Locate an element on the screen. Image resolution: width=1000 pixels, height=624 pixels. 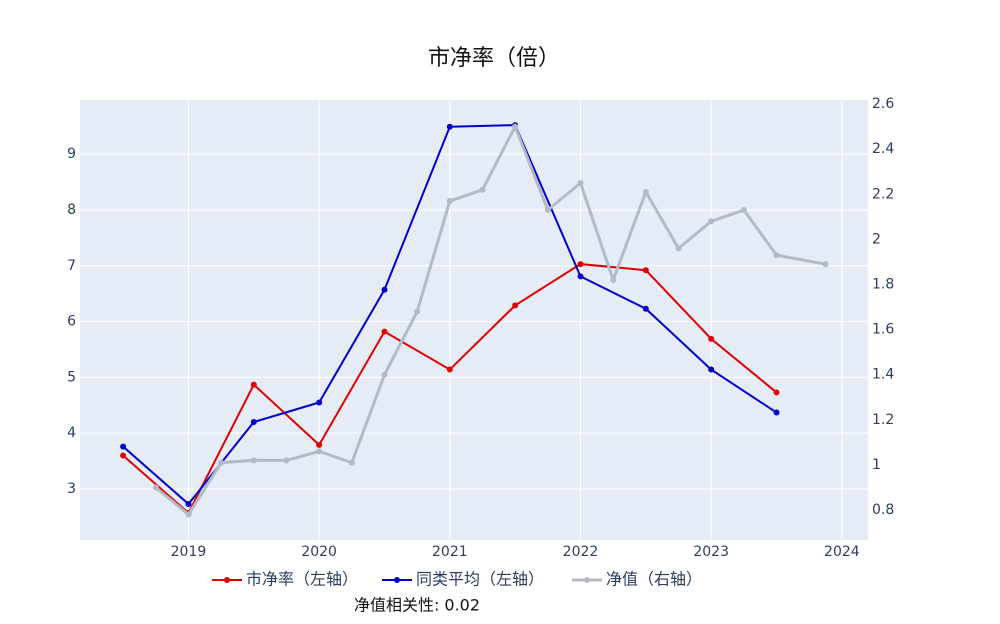
y2-tick-label: 1 is located at coordinates (876, 465).